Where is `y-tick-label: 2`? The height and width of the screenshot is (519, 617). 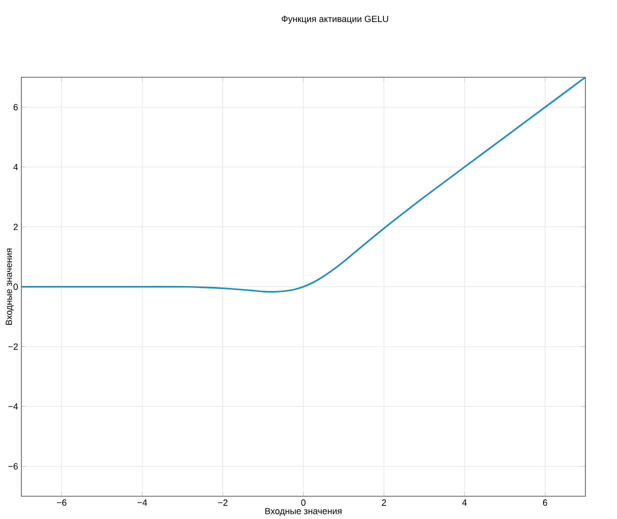
y-tick-label: 2 is located at coordinates (16, 227).